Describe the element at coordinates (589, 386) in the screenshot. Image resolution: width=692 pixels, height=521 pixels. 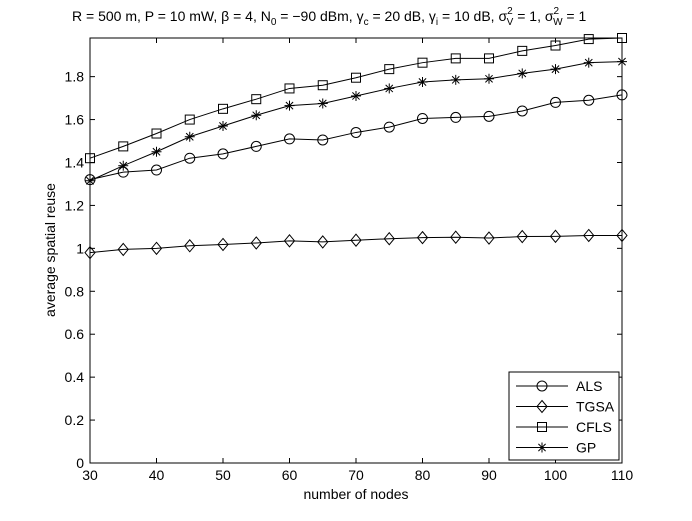
I see `legend-label-als: ALS` at that location.